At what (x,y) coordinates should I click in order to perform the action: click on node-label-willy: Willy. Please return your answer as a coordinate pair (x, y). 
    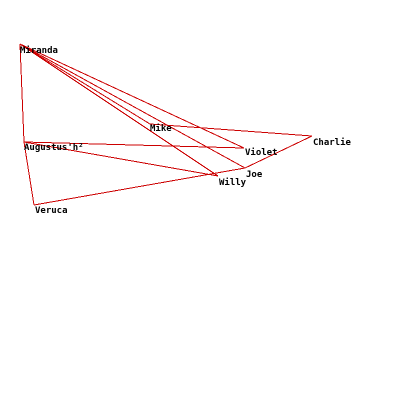
    Looking at the image, I should click on (233, 182).